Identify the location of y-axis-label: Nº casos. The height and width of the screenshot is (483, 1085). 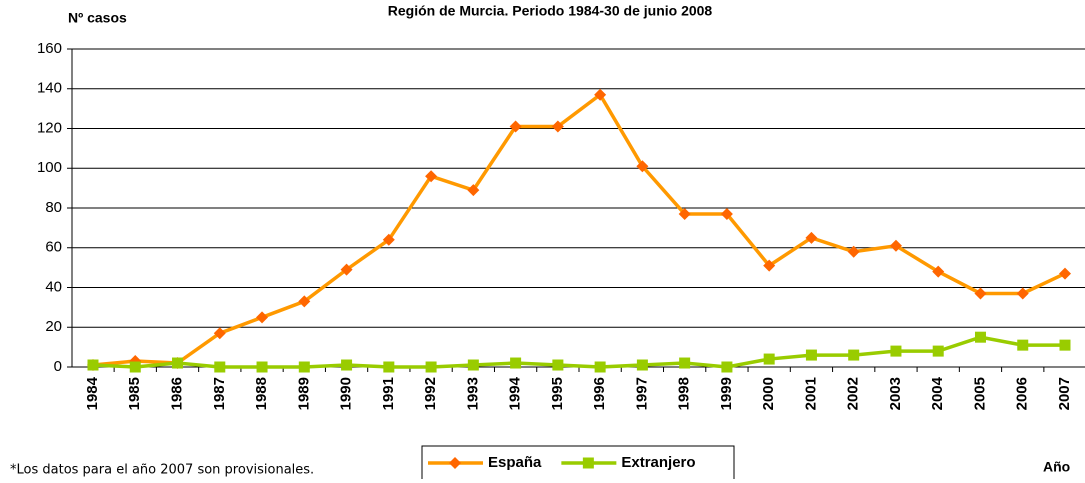
(97, 18).